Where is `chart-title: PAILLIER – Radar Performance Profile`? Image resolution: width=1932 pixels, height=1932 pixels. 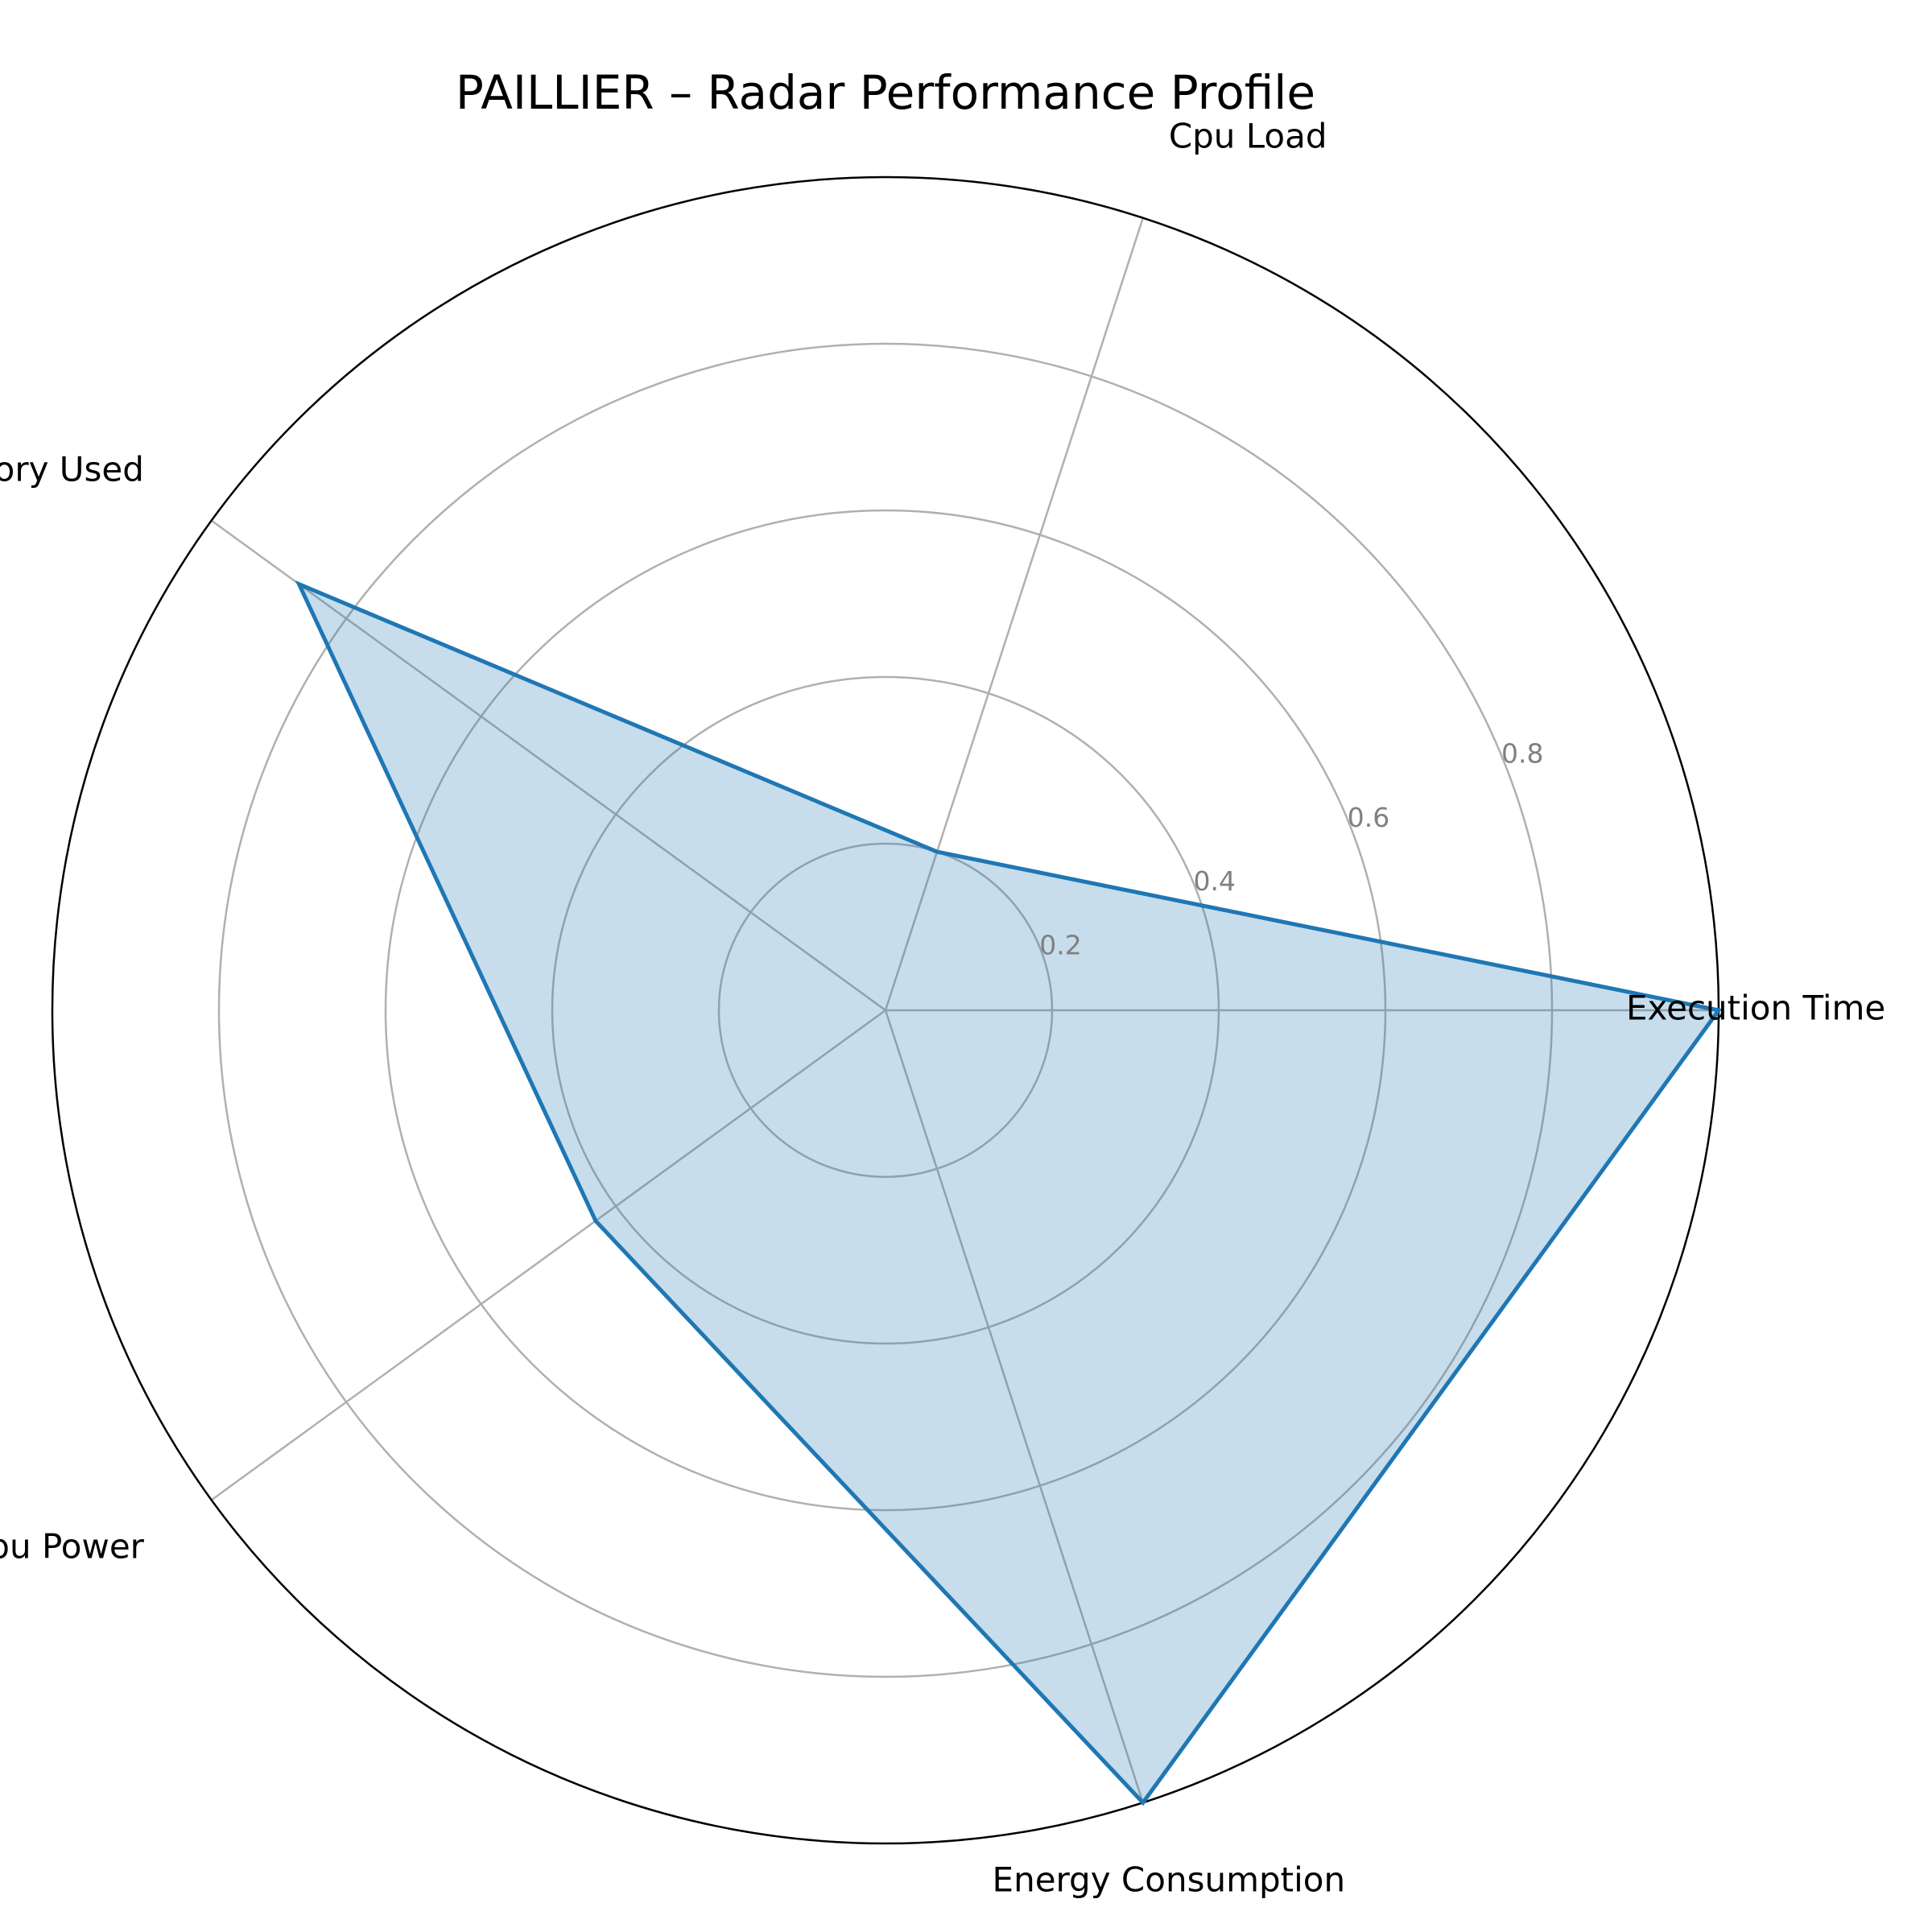
chart-title: PAILLIER – Radar Performance Profile is located at coordinates (885, 92).